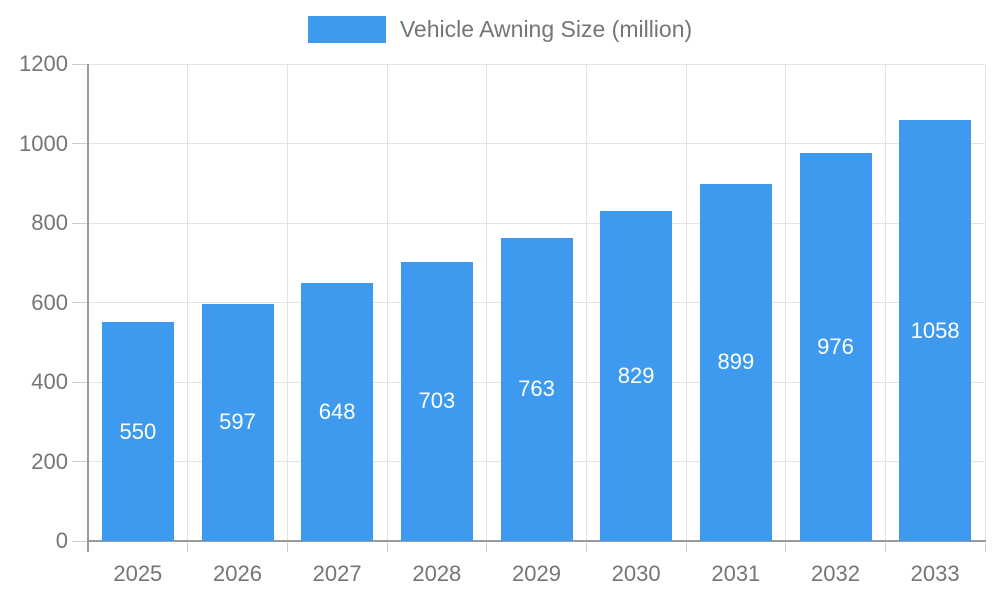  Describe the element at coordinates (49, 381) in the screenshot. I see `y-tick-label: 400` at that location.